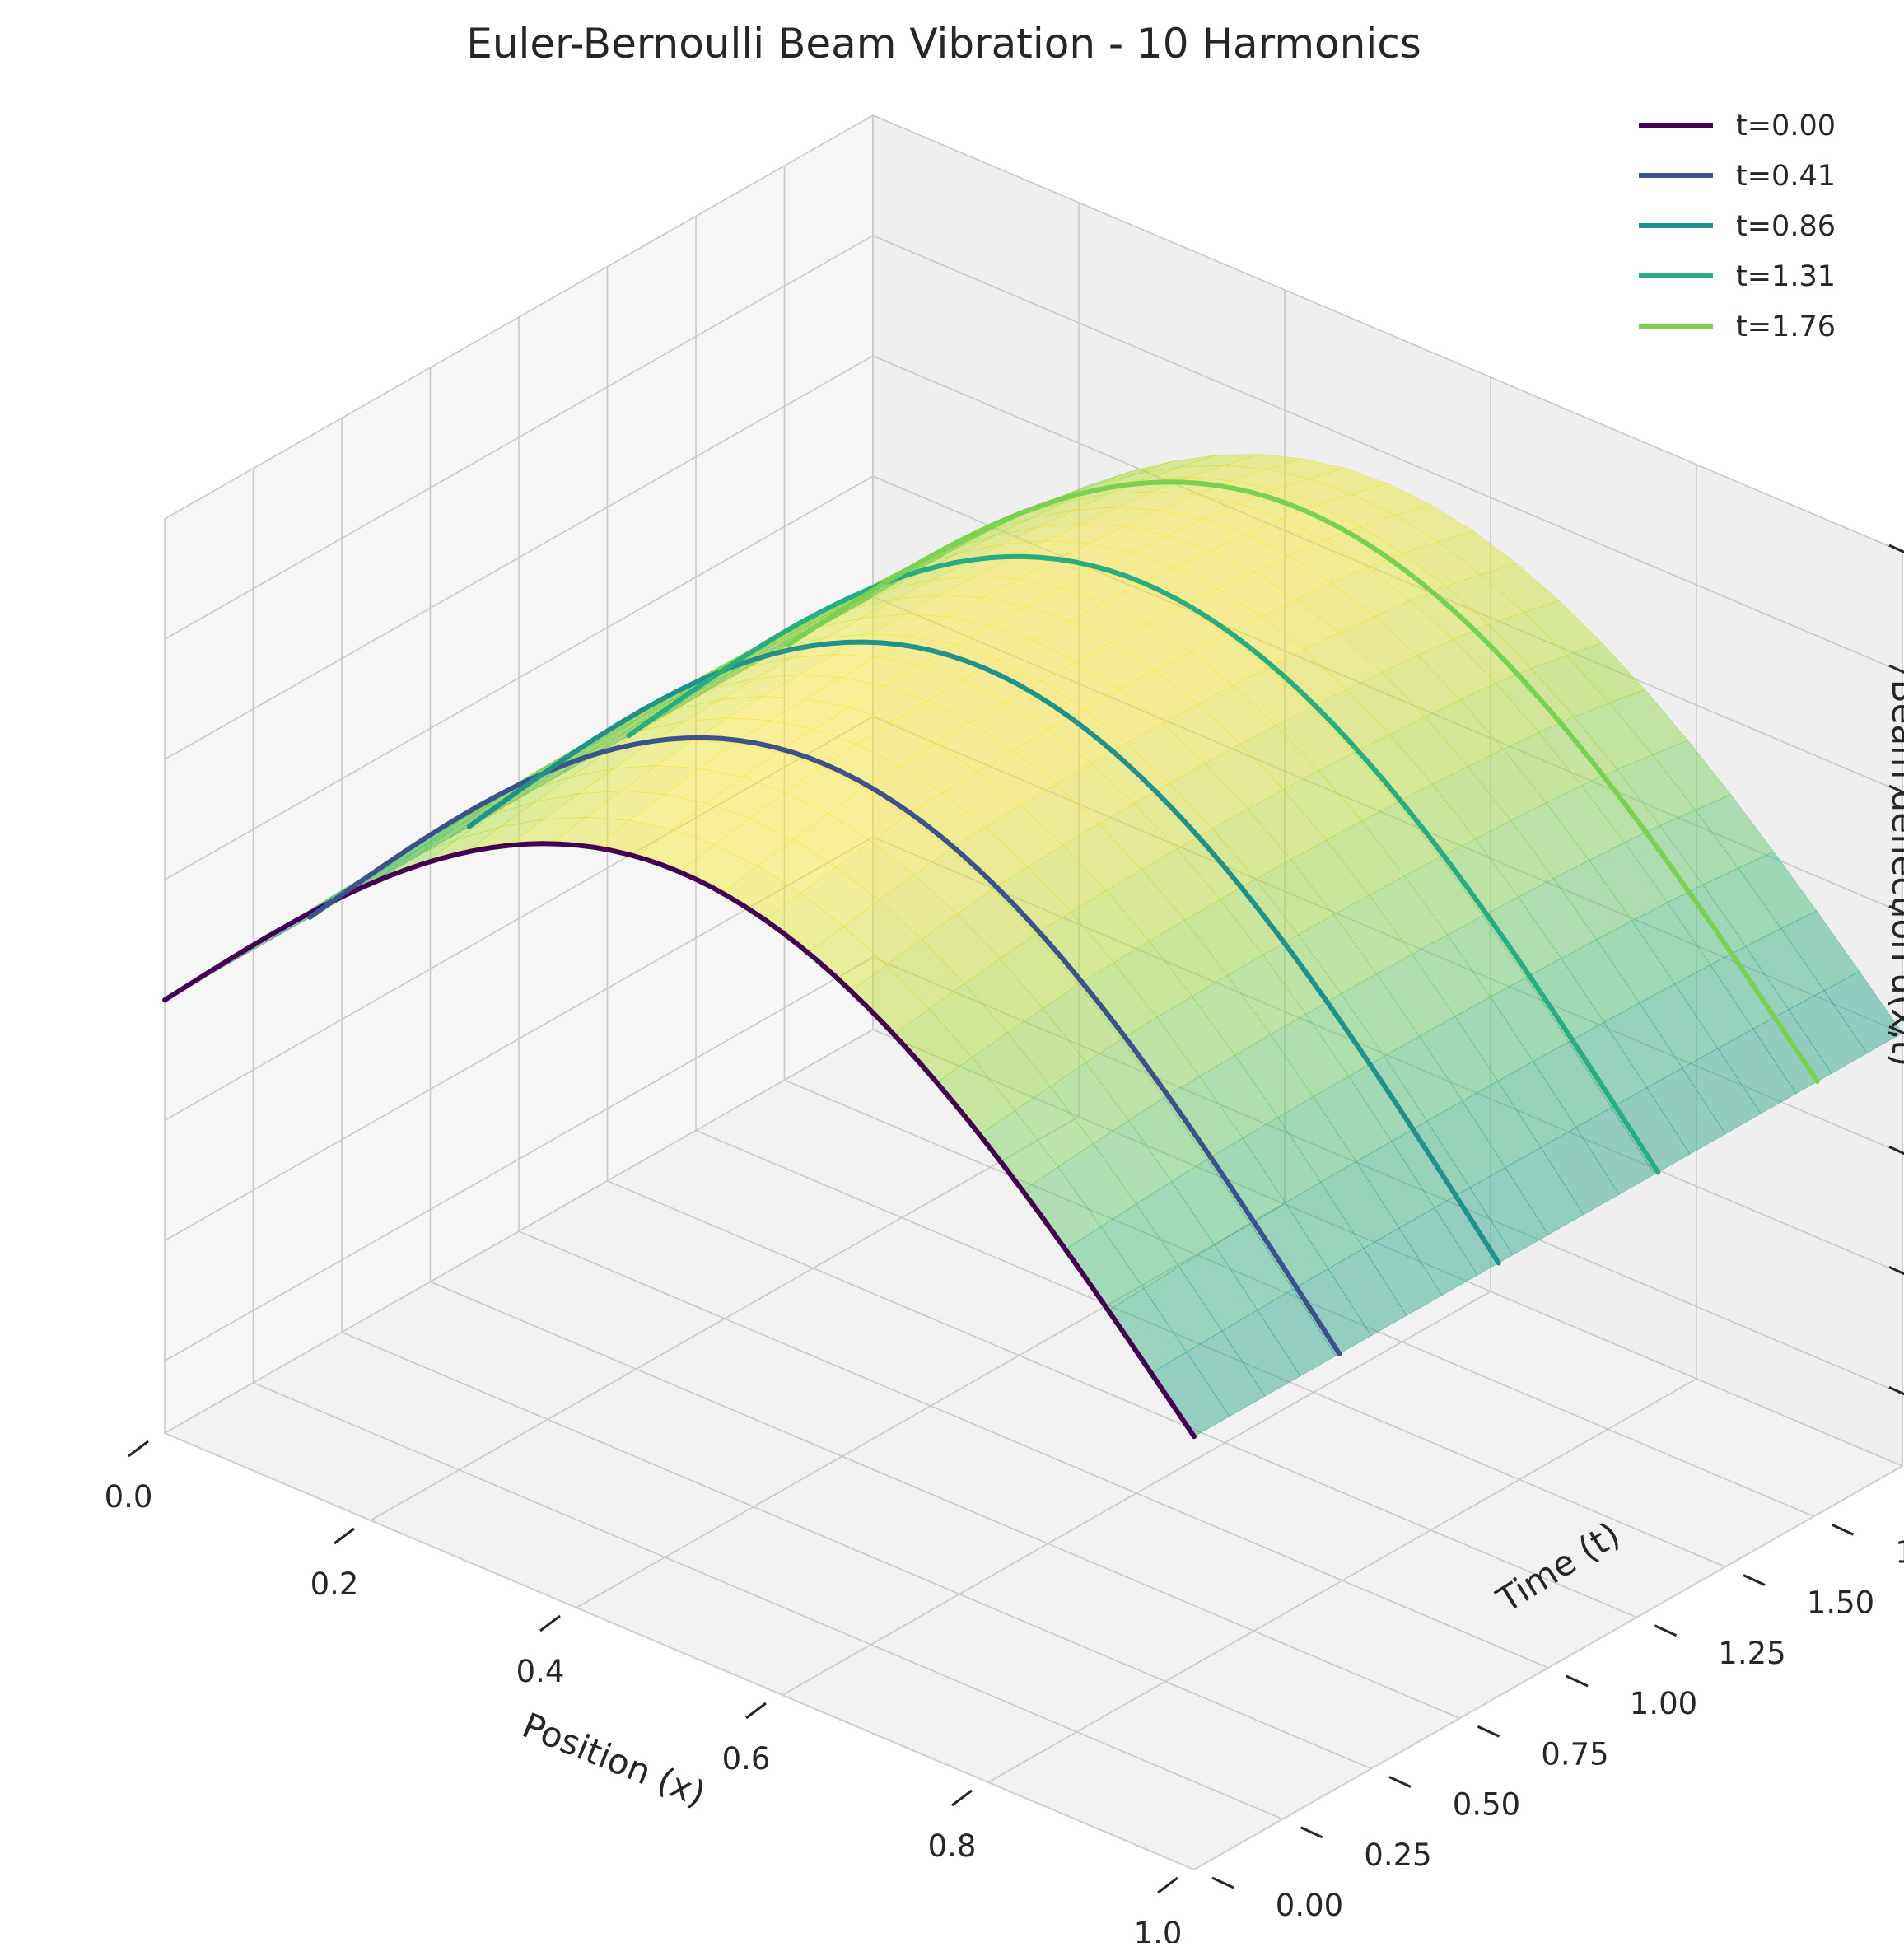 The image size is (1904, 1947). What do you see at coordinates (1786, 326) in the screenshot?
I see `legend-label: t=1.76` at bounding box center [1786, 326].